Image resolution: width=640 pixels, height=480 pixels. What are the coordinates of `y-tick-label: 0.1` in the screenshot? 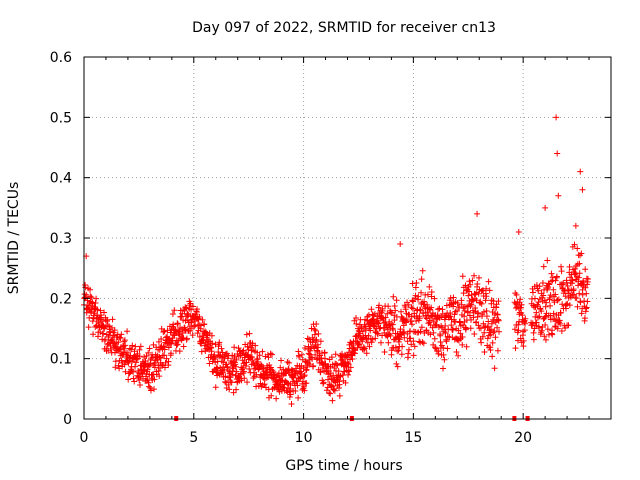 It's located at (61, 360).